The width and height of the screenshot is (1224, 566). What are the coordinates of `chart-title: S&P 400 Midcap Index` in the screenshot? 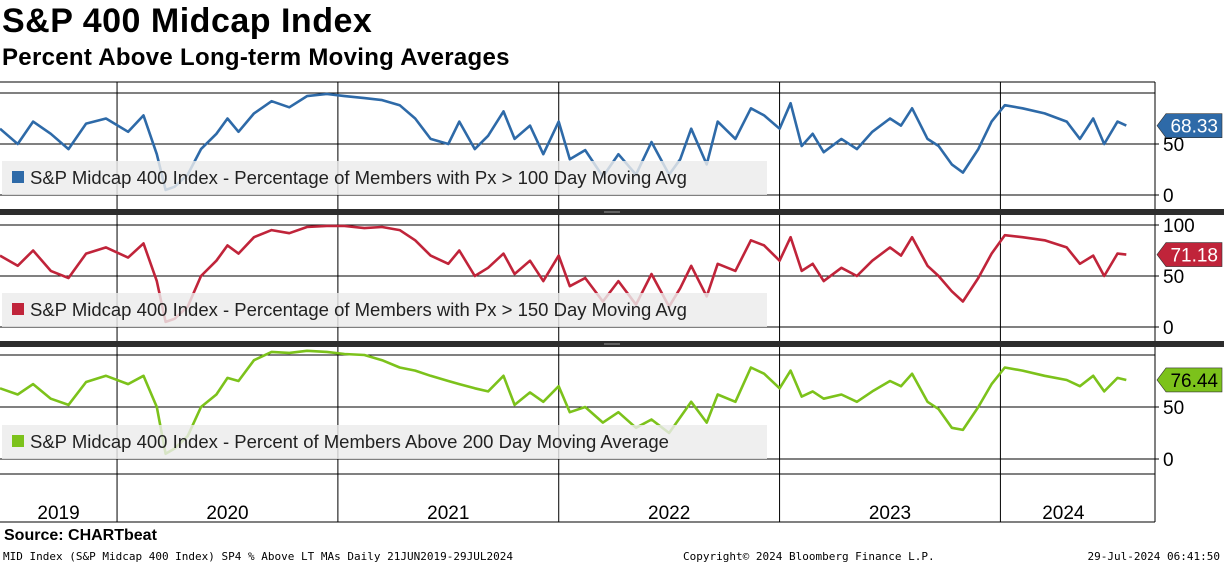 It's located at (187, 21).